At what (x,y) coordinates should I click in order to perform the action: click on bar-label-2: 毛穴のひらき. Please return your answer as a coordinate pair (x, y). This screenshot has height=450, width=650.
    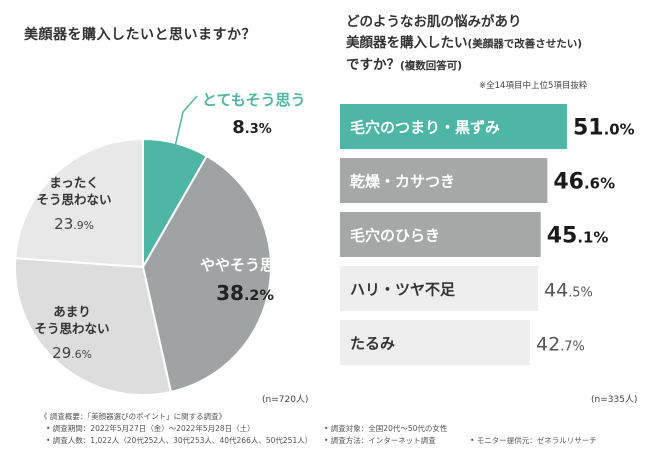
    Looking at the image, I should click on (395, 236).